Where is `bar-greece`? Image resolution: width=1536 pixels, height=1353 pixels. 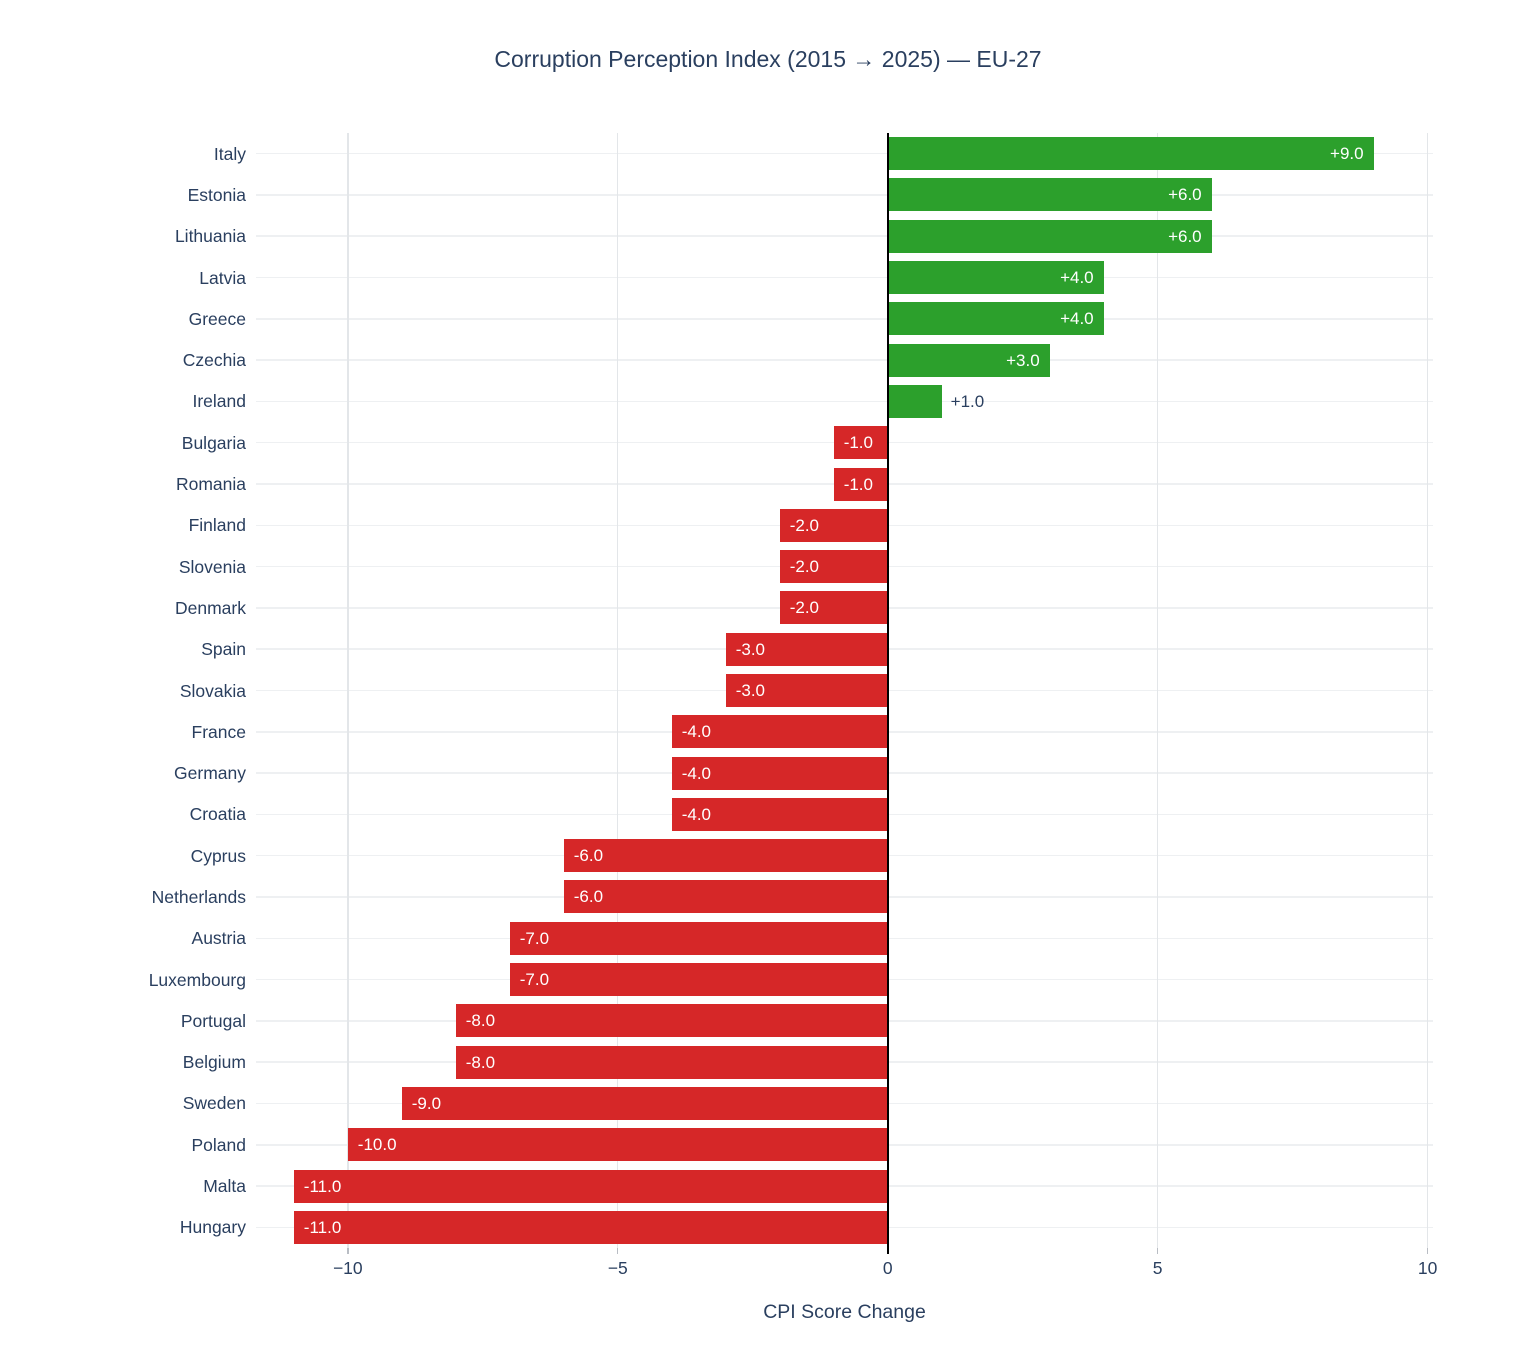 bar-greece is located at coordinates (995, 319).